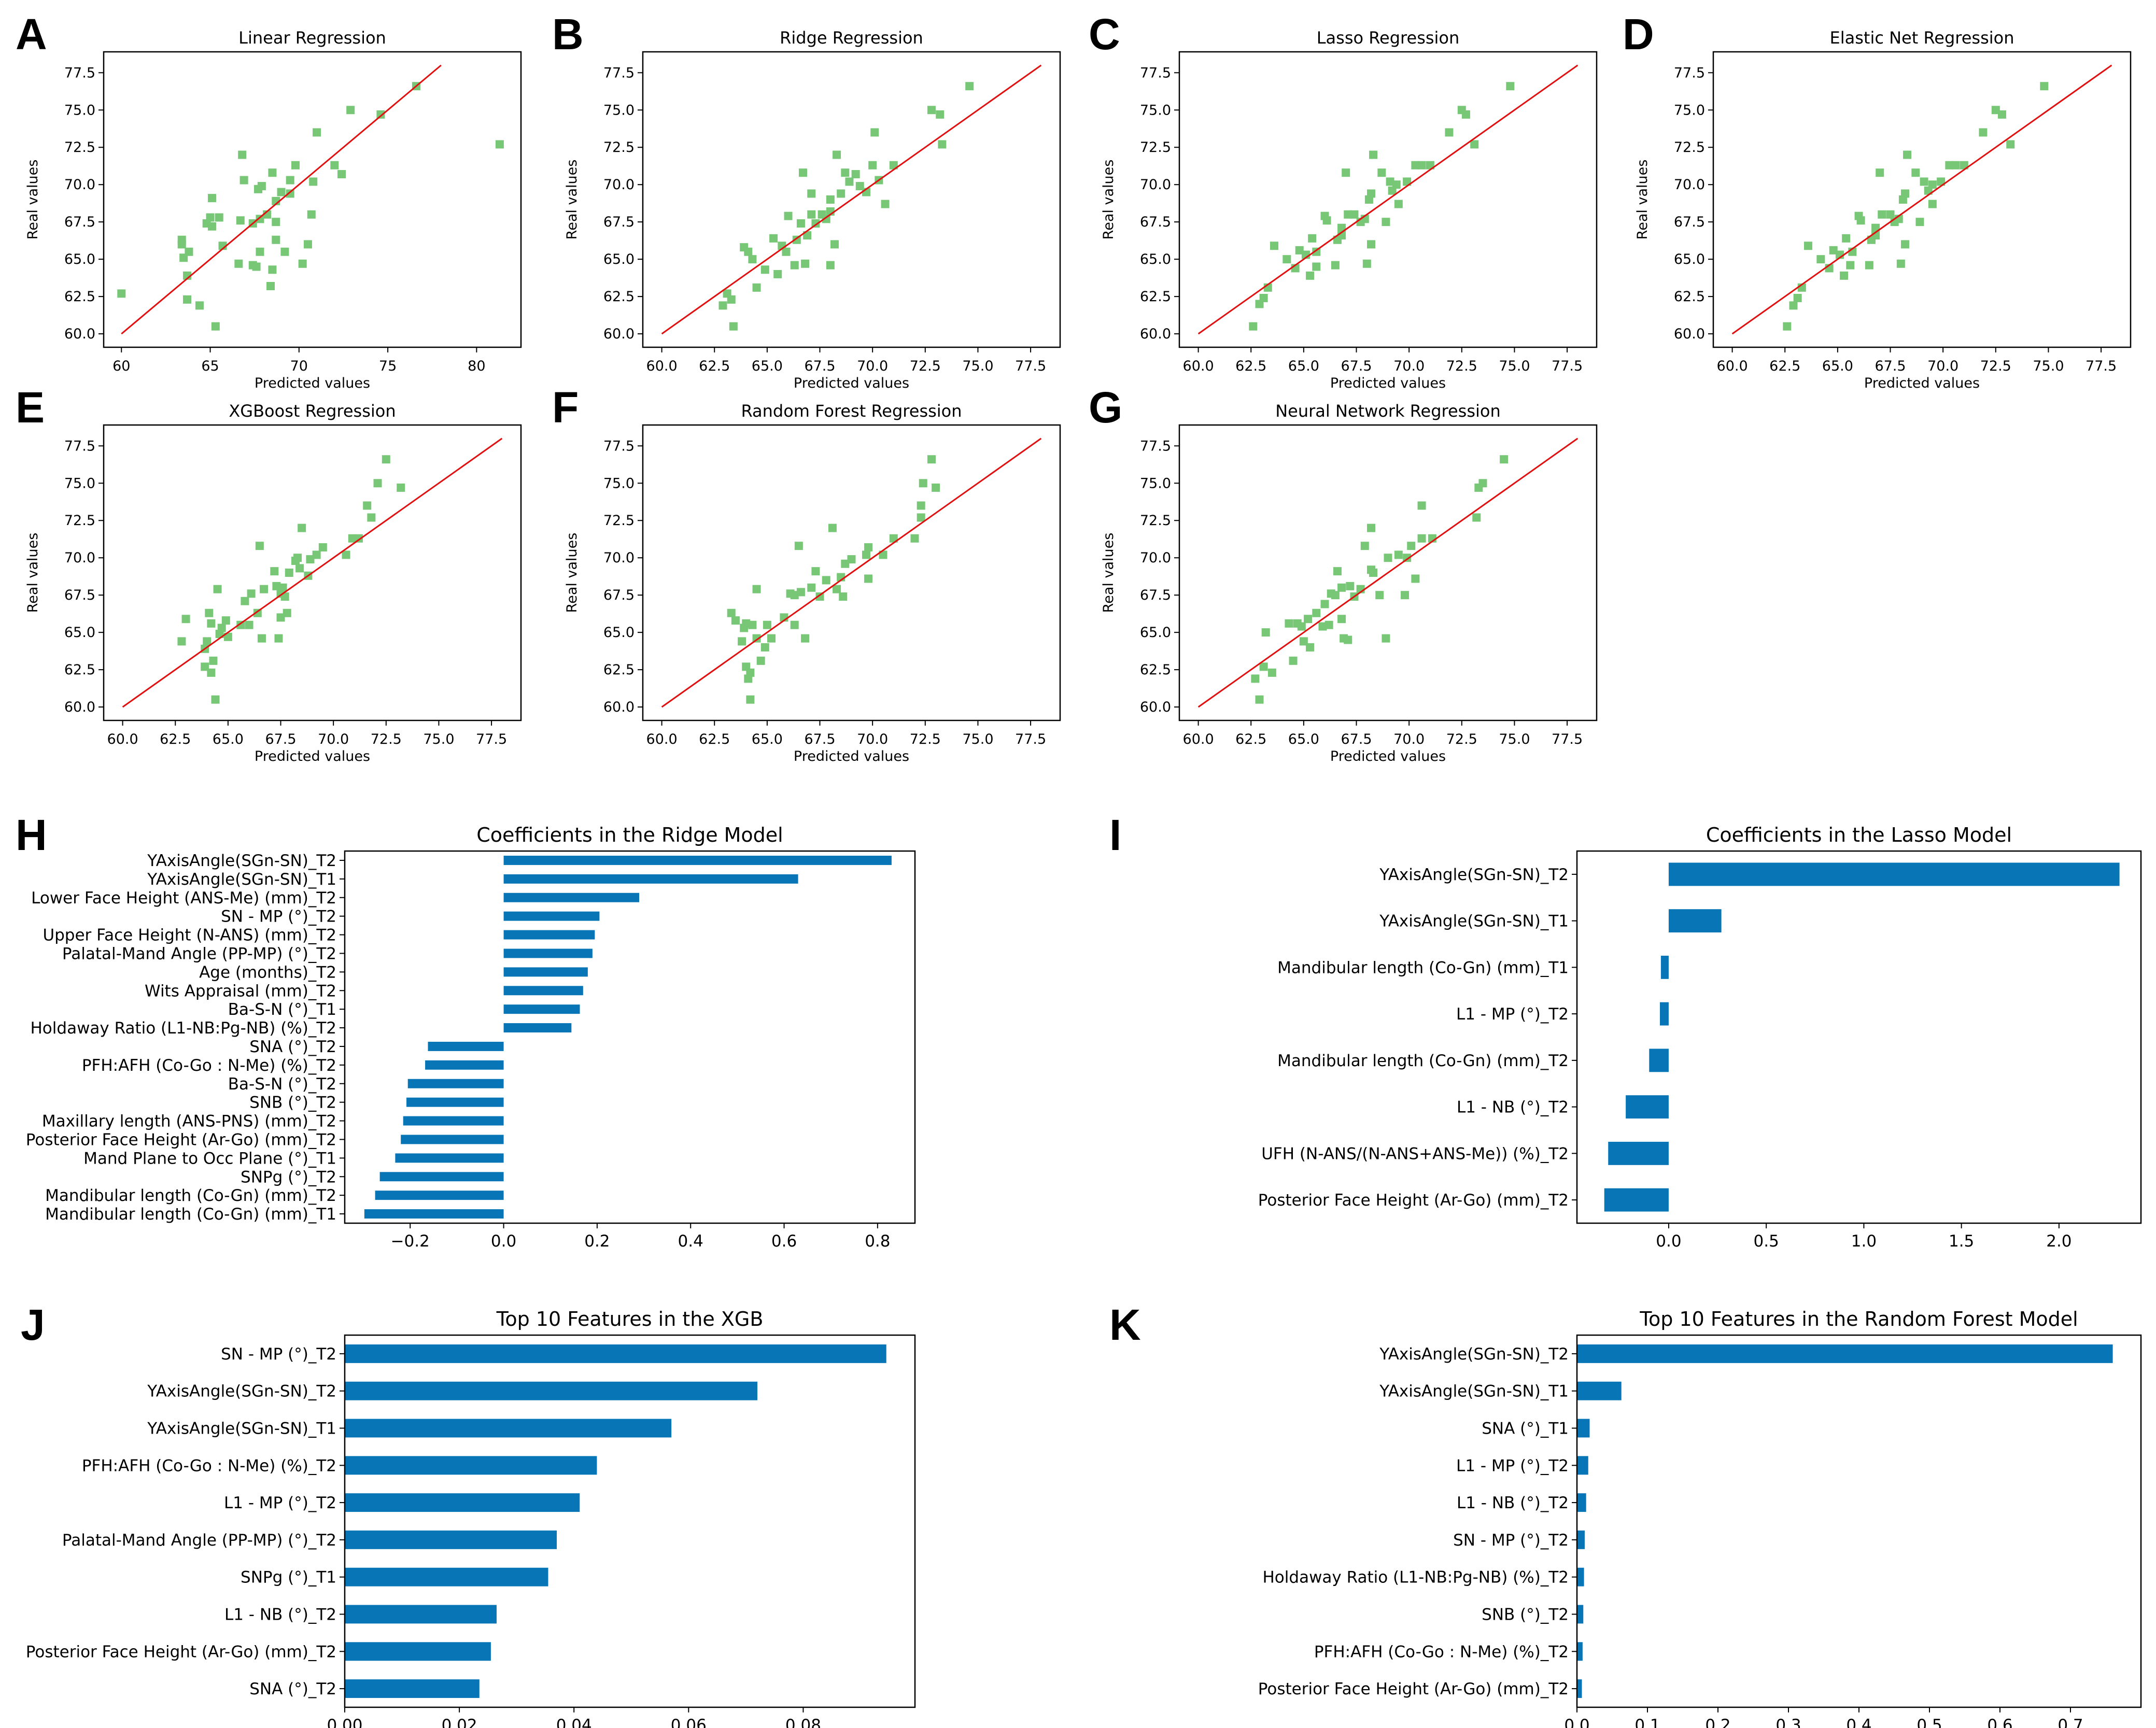  What do you see at coordinates (1583, 1465) in the screenshot?
I see `panel-K-bar` at bounding box center [1583, 1465].